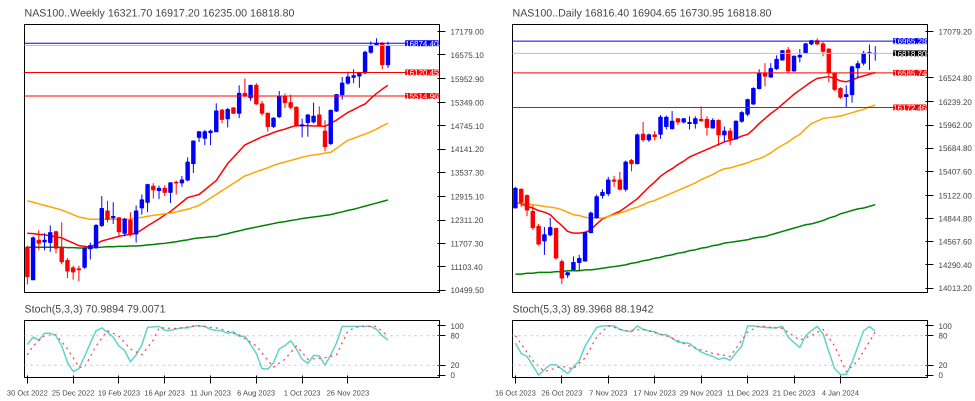 Image resolution: width=975 pixels, height=401 pixels. Describe the element at coordinates (955, 171) in the screenshot. I see `y-tick-label: 15407.60` at that location.